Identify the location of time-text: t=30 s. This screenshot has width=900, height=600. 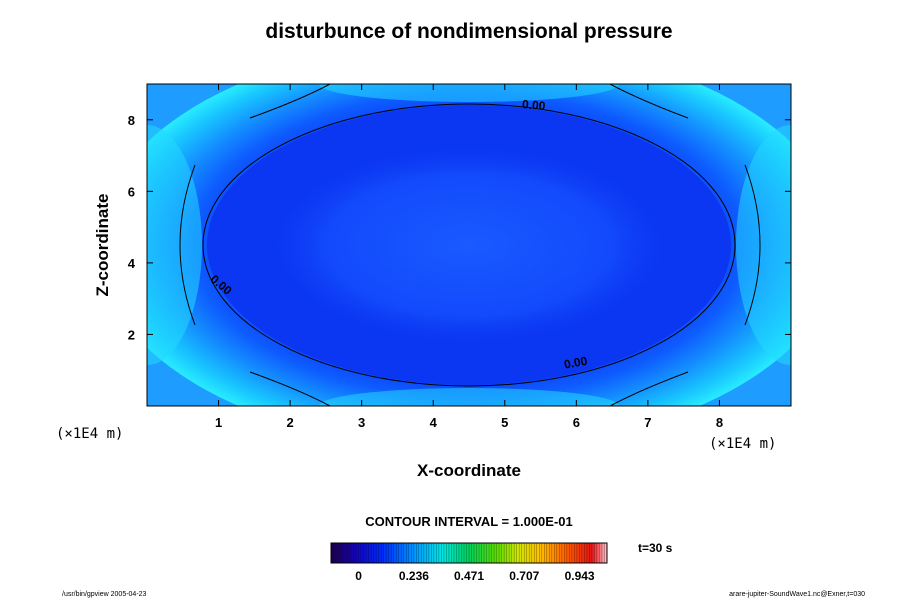
(655, 548).